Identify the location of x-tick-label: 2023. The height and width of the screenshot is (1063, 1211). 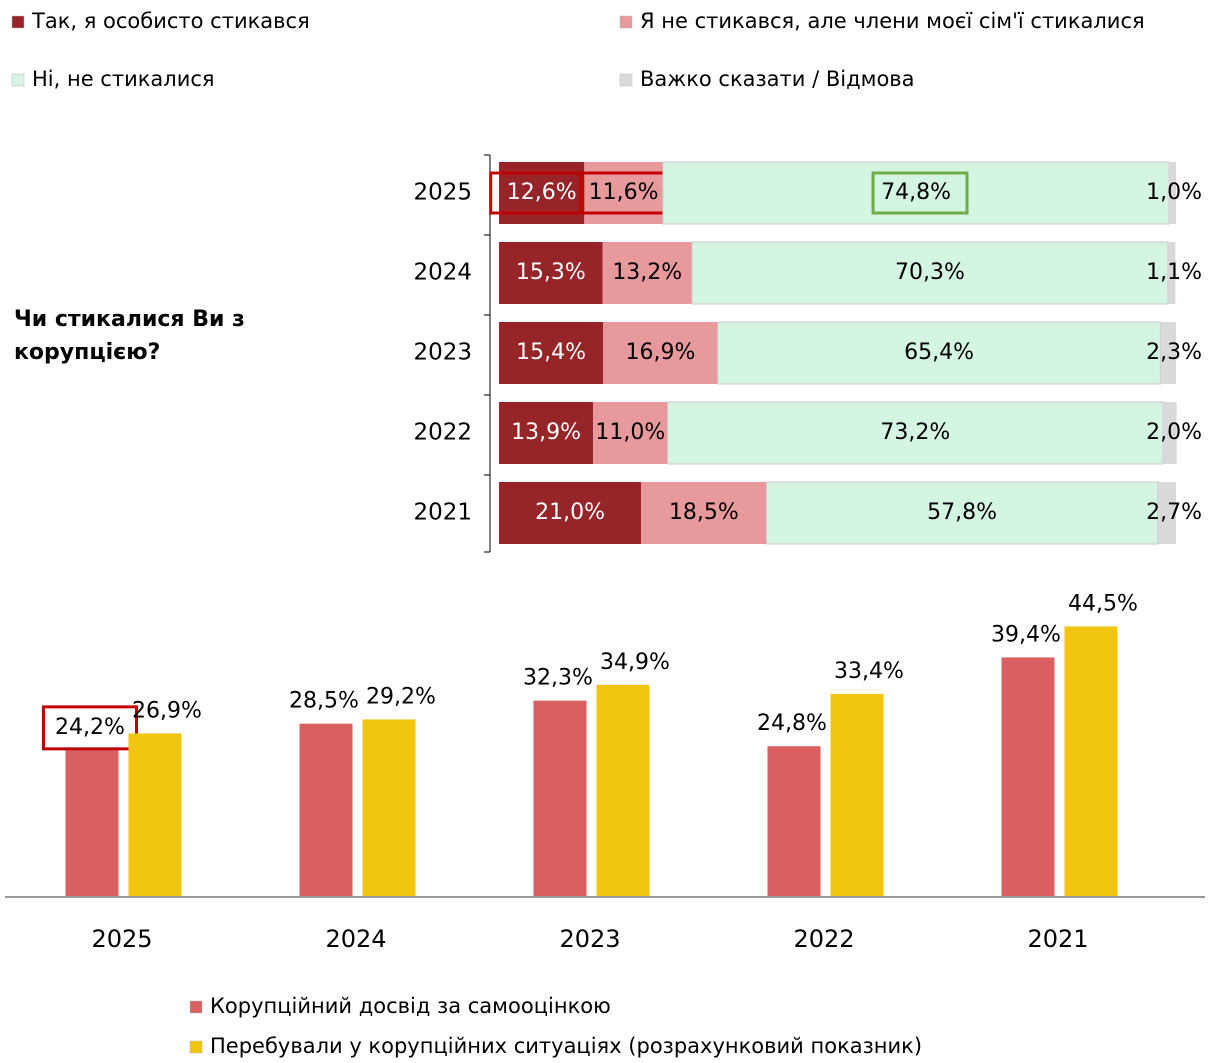
(589, 939).